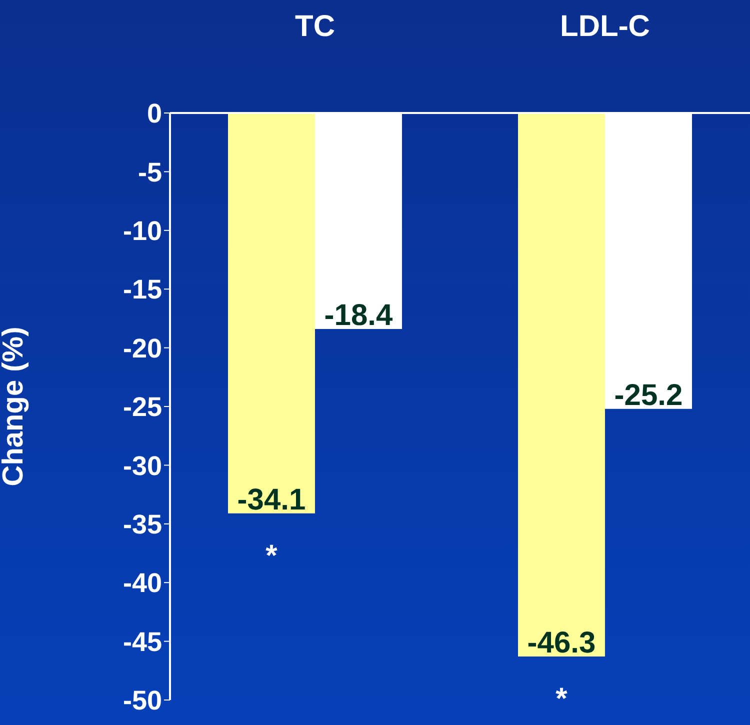  Describe the element at coordinates (142, 641) in the screenshot. I see `y-tick-label: -45` at that location.